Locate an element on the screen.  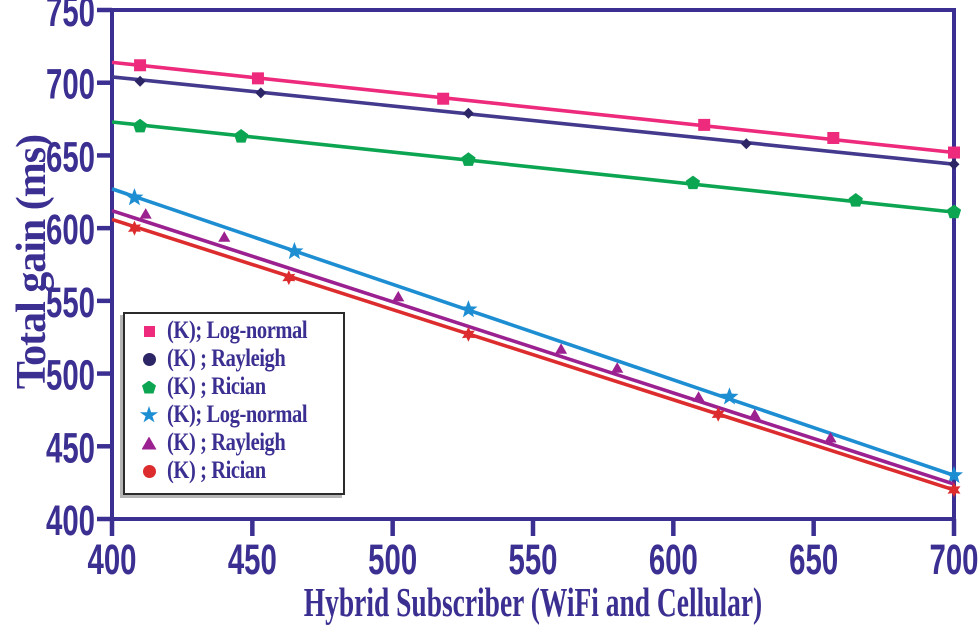
x-tick-label: 700 is located at coordinates (954, 560).